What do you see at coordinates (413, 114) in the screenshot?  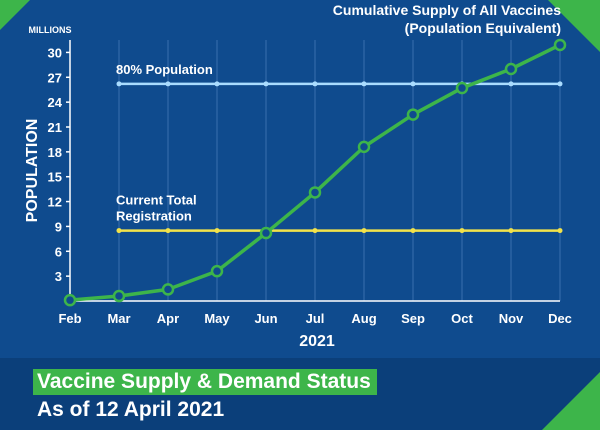 I see `data-point-sep` at bounding box center [413, 114].